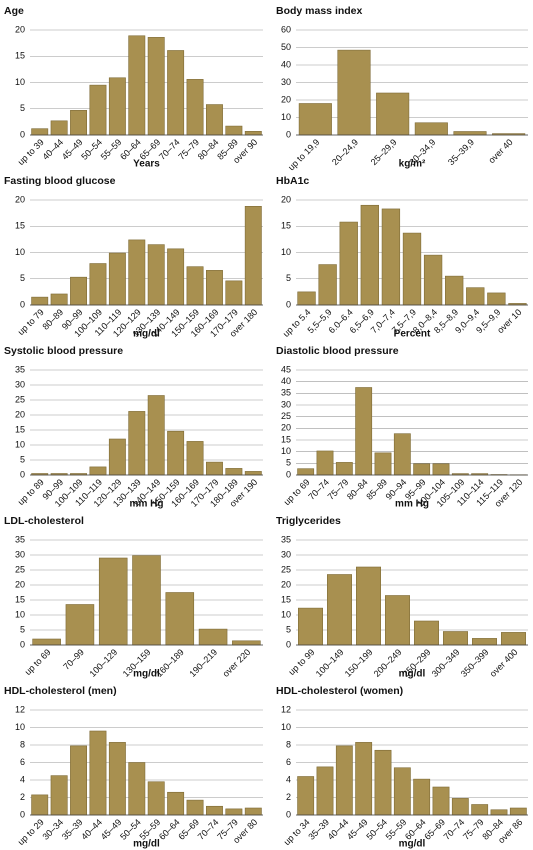 This screenshot has width=533, height=850. What do you see at coordinates (454, 829) in the screenshot?
I see `x-tick-label: 70–74` at bounding box center [454, 829].